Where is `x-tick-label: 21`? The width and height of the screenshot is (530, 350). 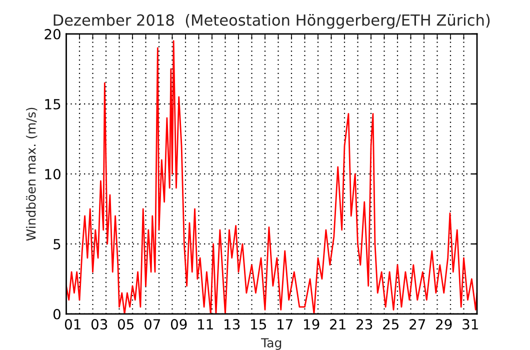 x-tick-label: 21 is located at coordinates (338, 324).